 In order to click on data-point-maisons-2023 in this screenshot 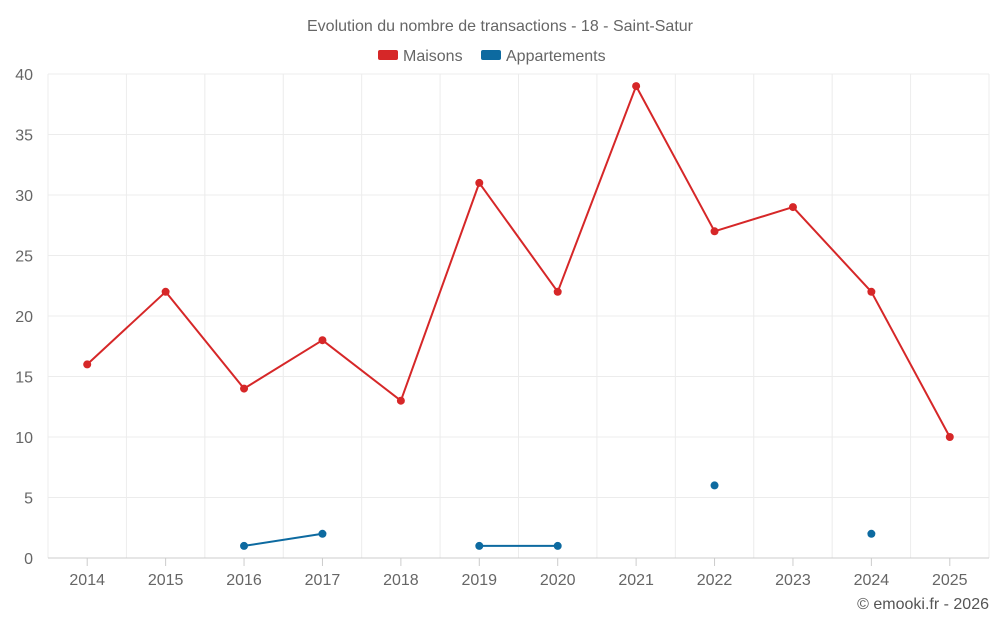, I will do `click(792, 207)`.